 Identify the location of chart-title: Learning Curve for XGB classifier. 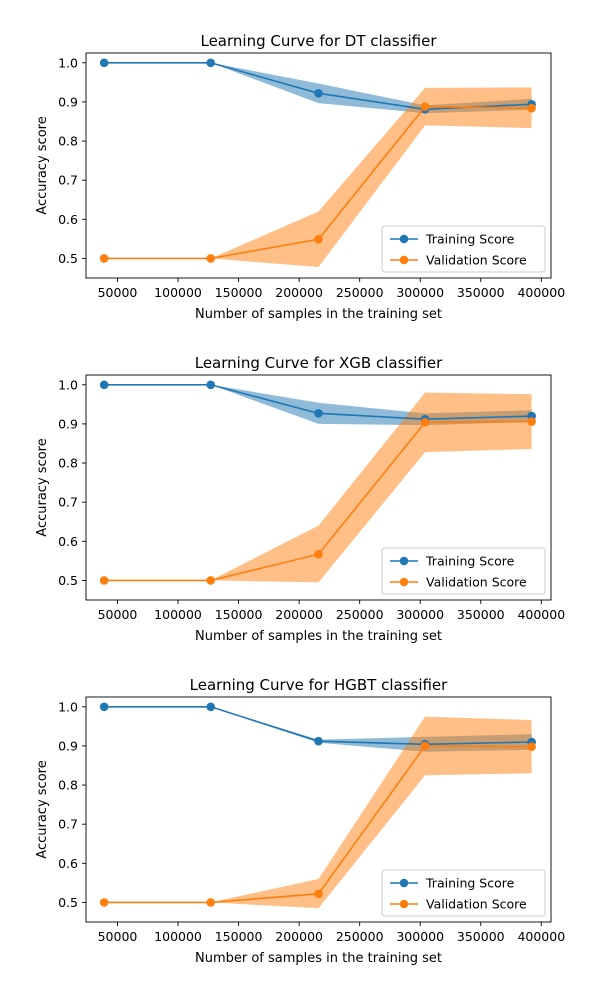
(319, 363).